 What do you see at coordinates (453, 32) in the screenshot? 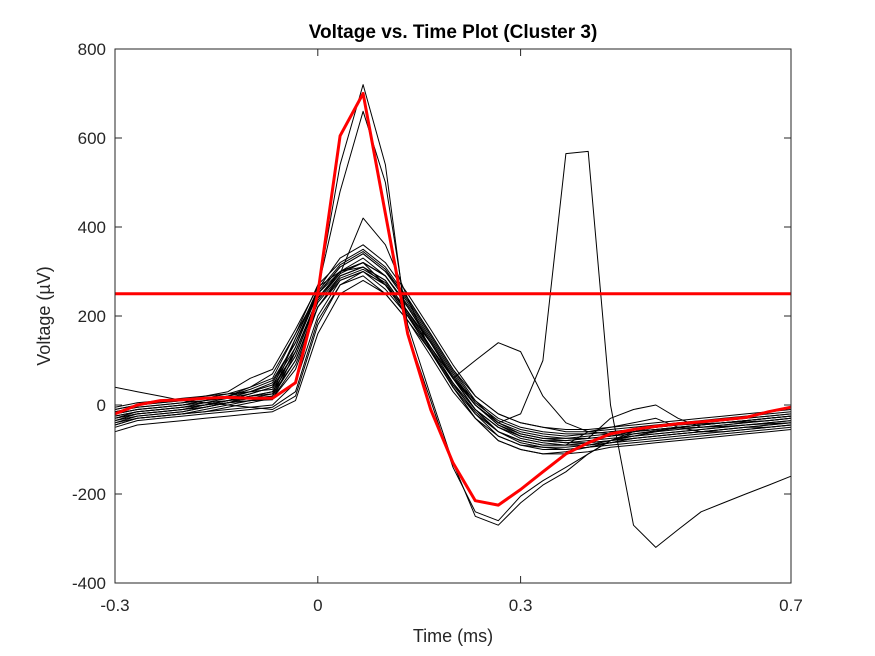
I see `chart-title: Voltage vs. Time Plot (Cluster 3)` at bounding box center [453, 32].